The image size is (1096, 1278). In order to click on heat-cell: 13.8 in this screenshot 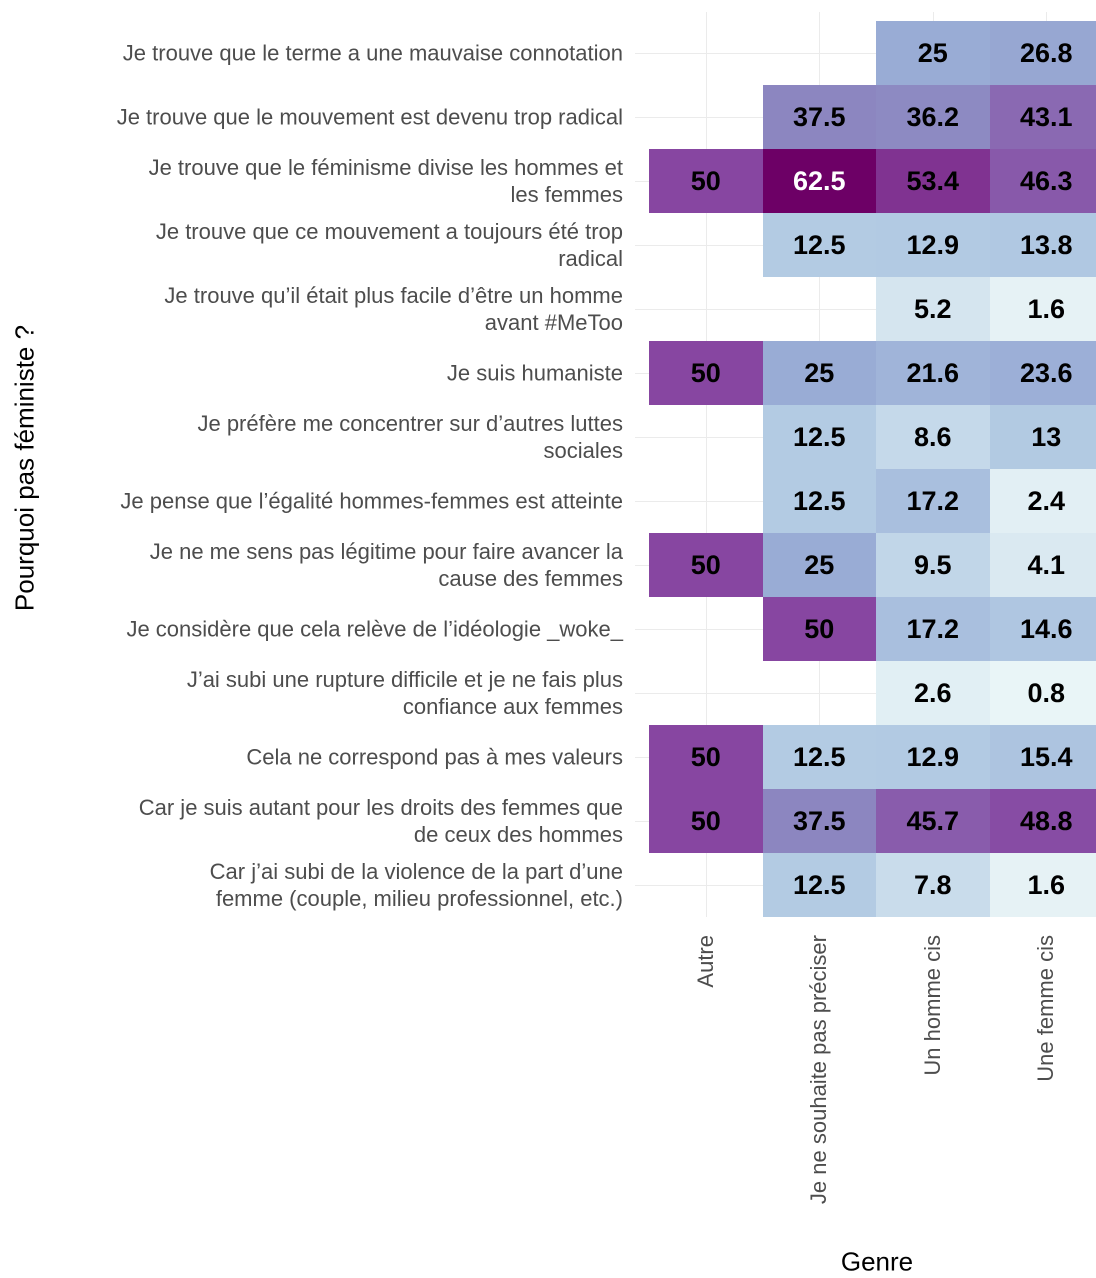, I will do `click(1043, 245)`.